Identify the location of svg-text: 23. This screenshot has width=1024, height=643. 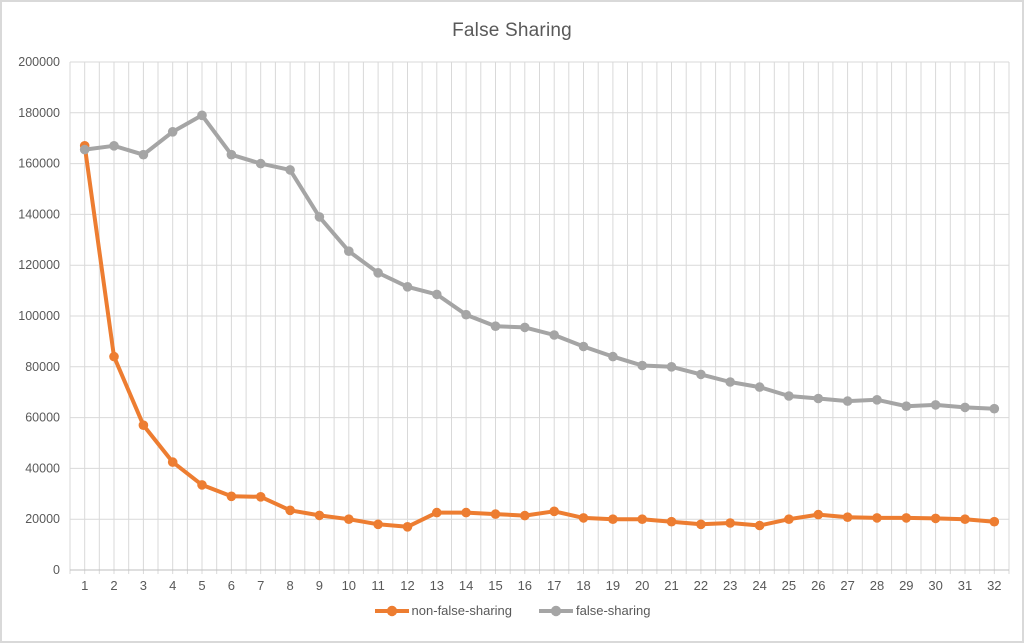
(730, 585).